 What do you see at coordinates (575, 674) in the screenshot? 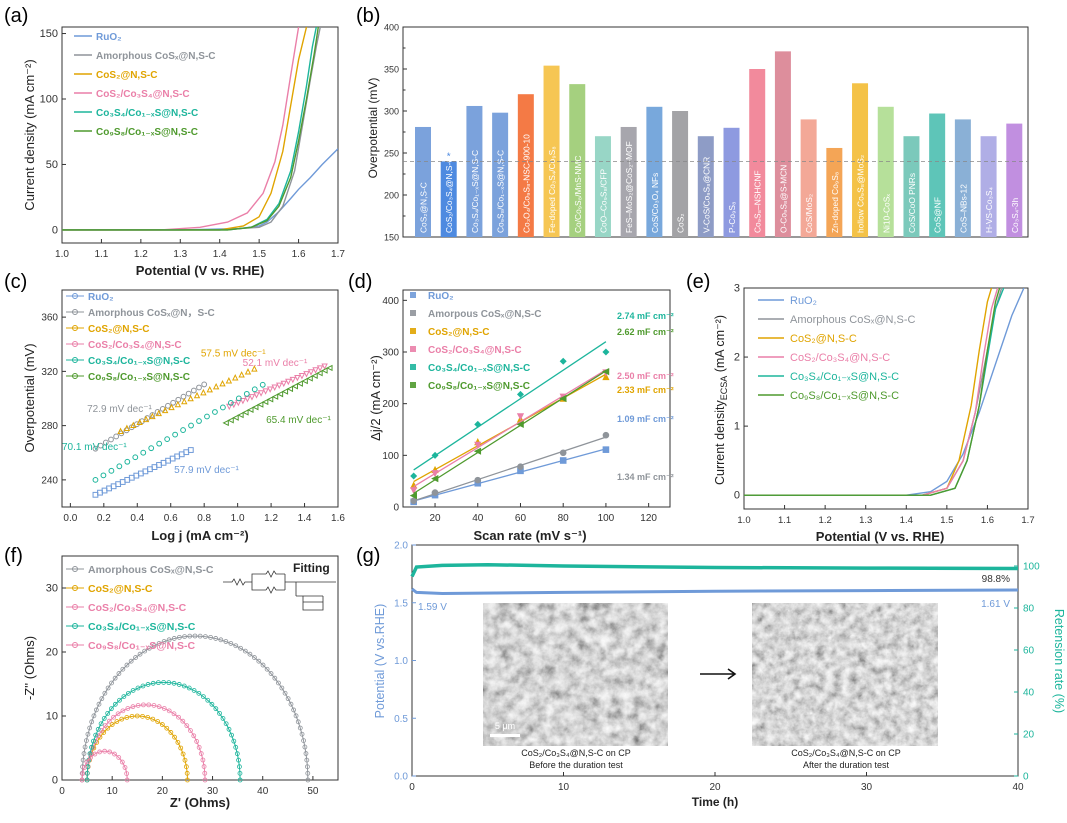
I see `sem-image-before: 5 μm` at bounding box center [575, 674].